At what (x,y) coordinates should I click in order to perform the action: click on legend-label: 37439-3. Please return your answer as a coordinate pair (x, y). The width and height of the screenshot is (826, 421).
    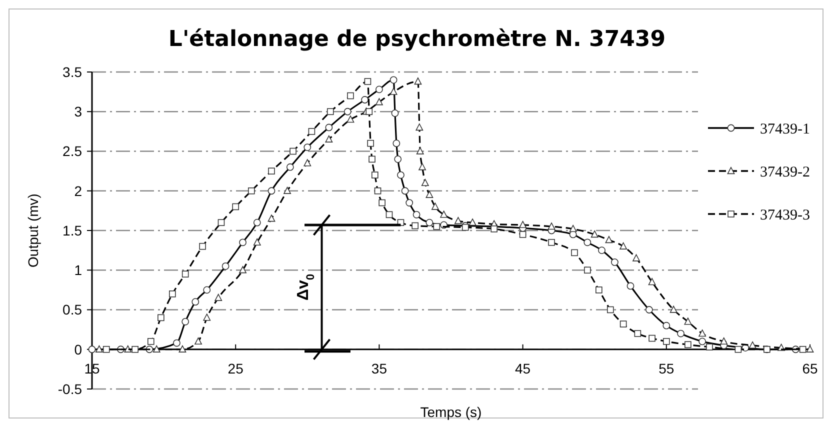
    Looking at the image, I should click on (785, 215).